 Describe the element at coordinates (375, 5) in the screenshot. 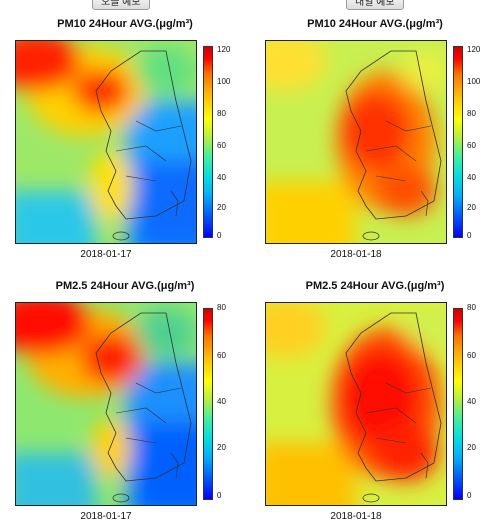

I see `tab-tomorrow-forecast: 내일 예보` at that location.